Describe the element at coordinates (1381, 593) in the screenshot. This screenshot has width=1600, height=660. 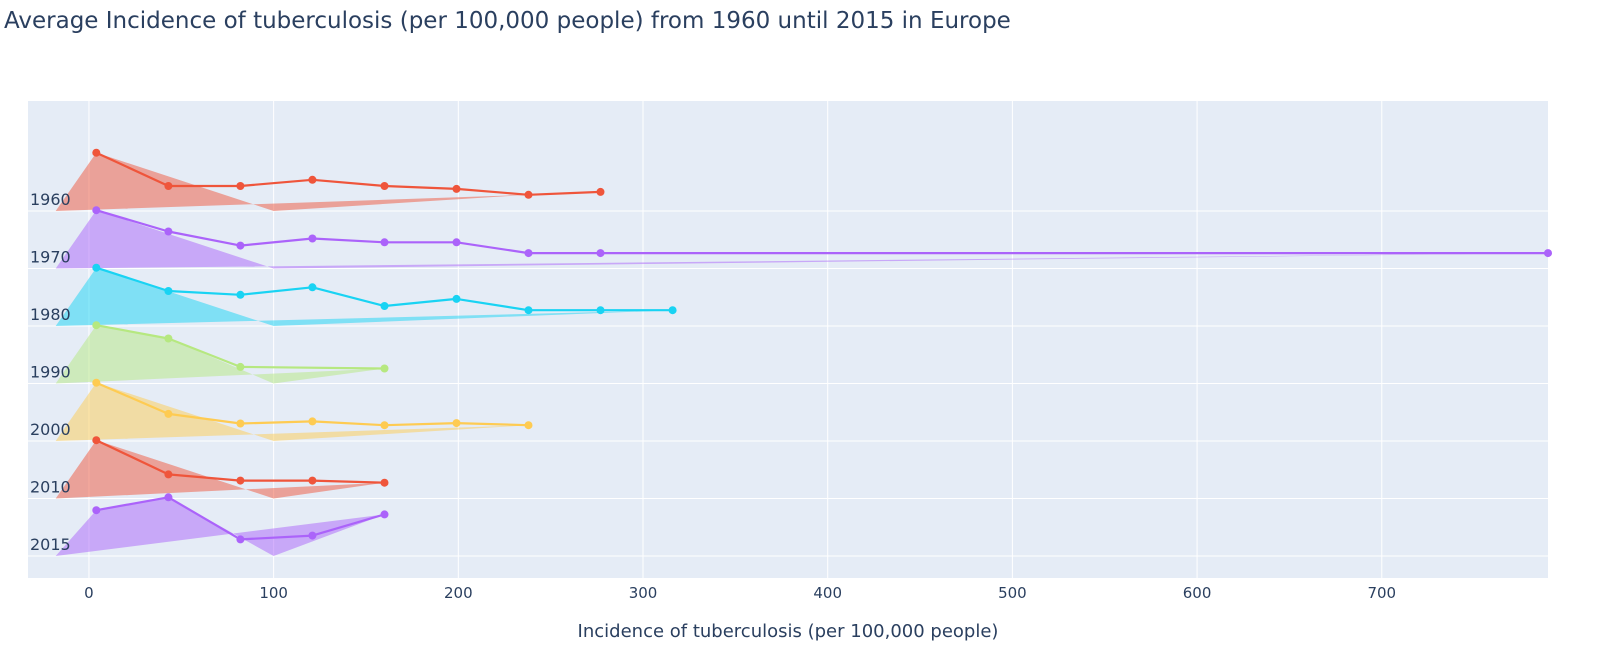
I see `x-tick-label: 700` at that location.